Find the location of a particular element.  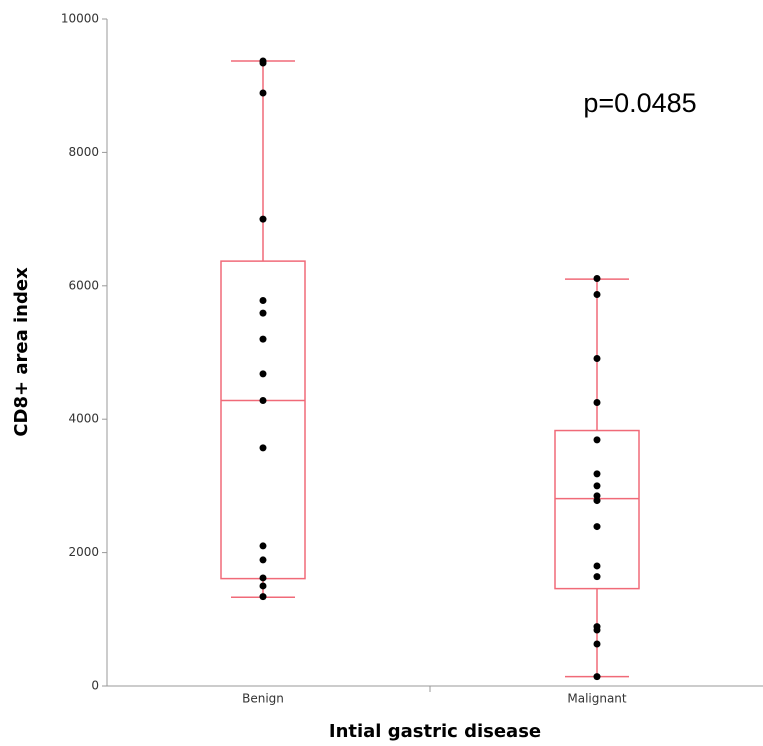

y-axis-label: CD8+ area index is located at coordinates (21, 352).